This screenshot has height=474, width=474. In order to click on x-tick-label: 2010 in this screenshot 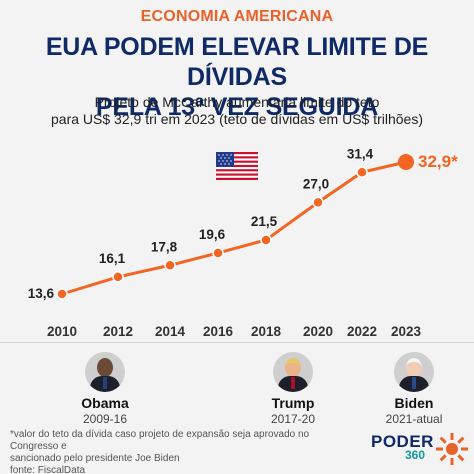, I will do `click(62, 331)`.